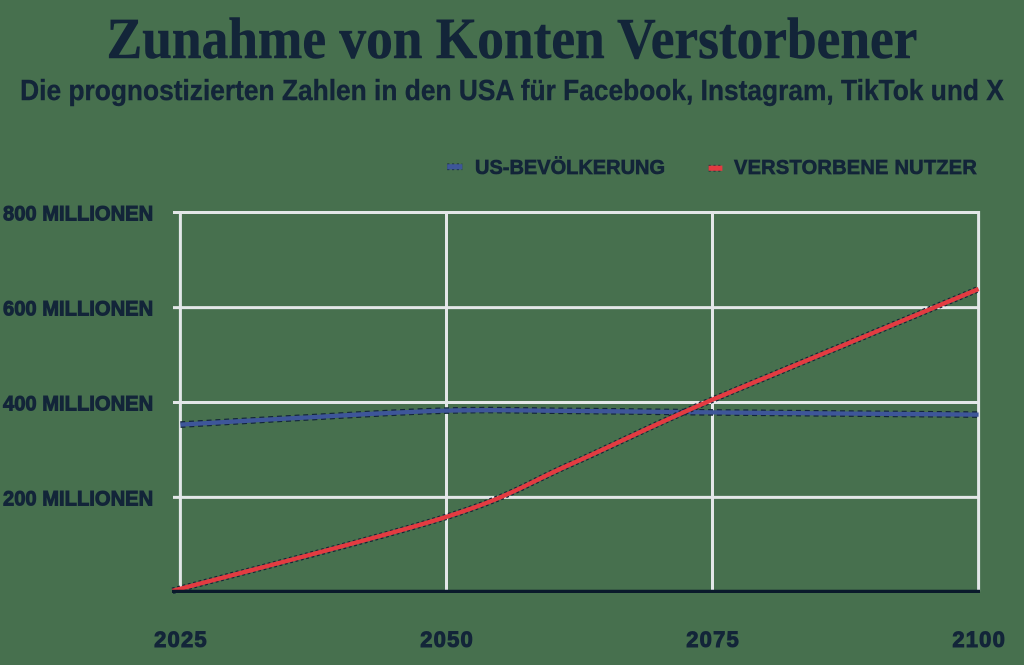  Describe the element at coordinates (78, 213) in the screenshot. I see `svg-text: 800 MILLIONEN` at that location.